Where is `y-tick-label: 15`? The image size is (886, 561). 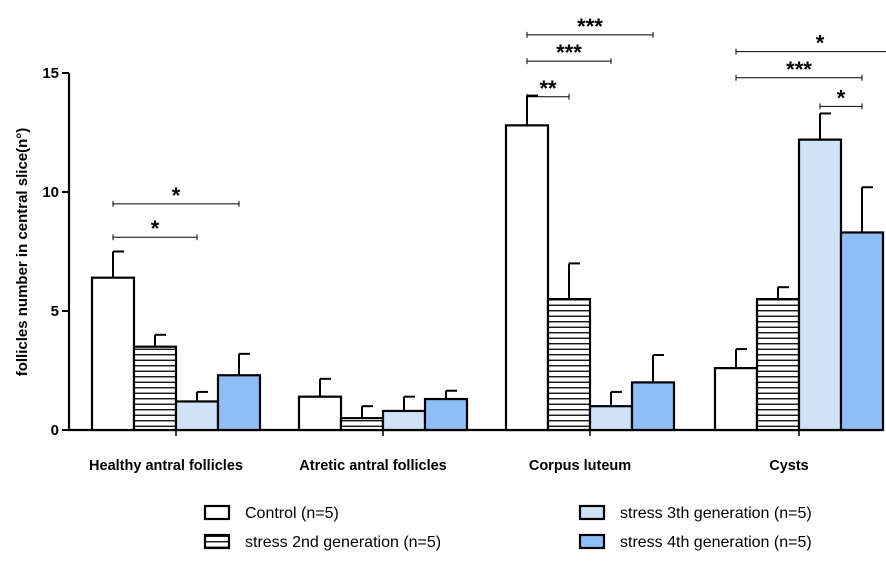 y-tick-label: 15 is located at coordinates (50, 73).